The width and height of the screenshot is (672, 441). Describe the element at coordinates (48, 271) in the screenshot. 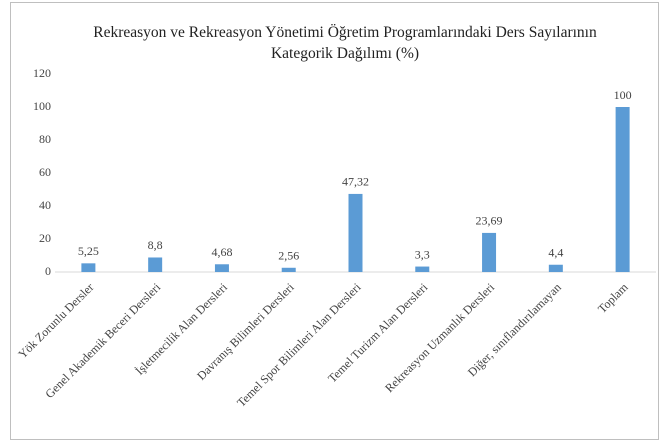

I see `y-tick-label: 0` at that location.